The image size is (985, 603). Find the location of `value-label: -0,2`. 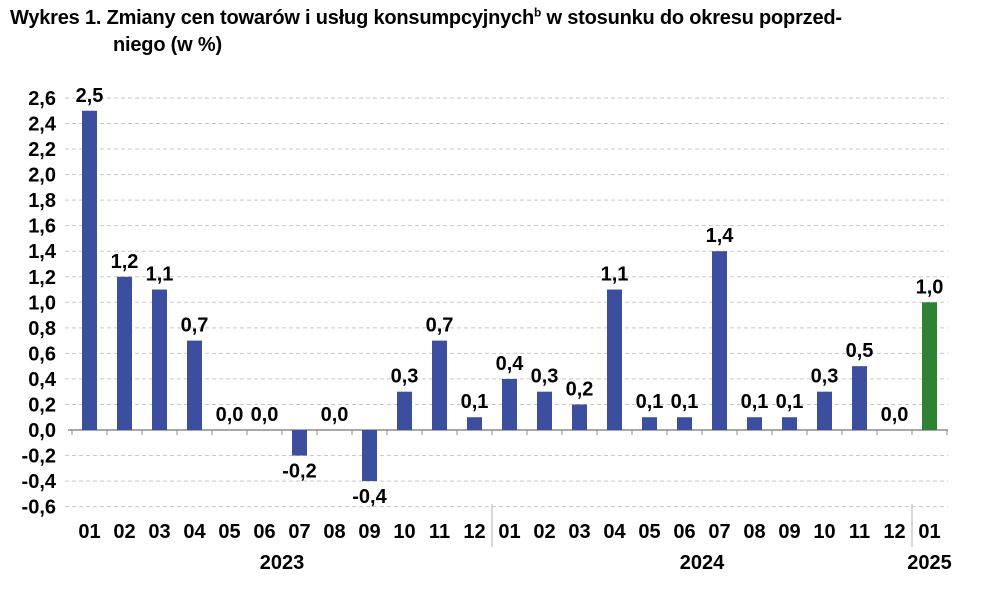

value-label: -0,2 is located at coordinates (299, 472).